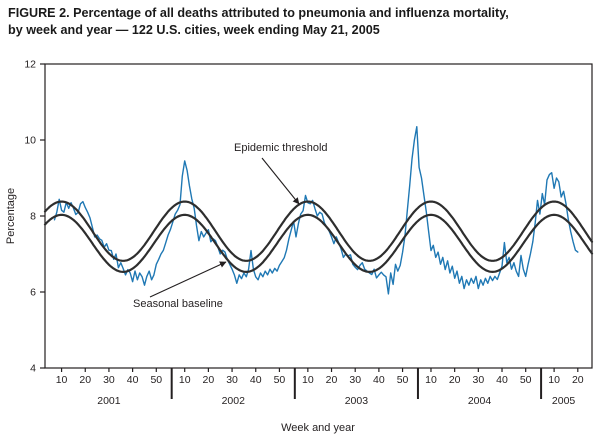  I want to click on y-tick-label: 8, so click(33, 217).